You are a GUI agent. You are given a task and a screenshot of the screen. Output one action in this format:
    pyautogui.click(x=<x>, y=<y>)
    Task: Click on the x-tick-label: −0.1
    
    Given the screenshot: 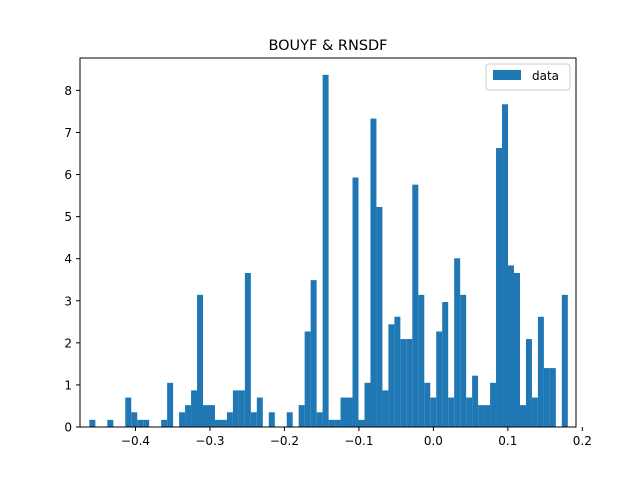 What is the action you would take?
    pyautogui.click(x=358, y=441)
    